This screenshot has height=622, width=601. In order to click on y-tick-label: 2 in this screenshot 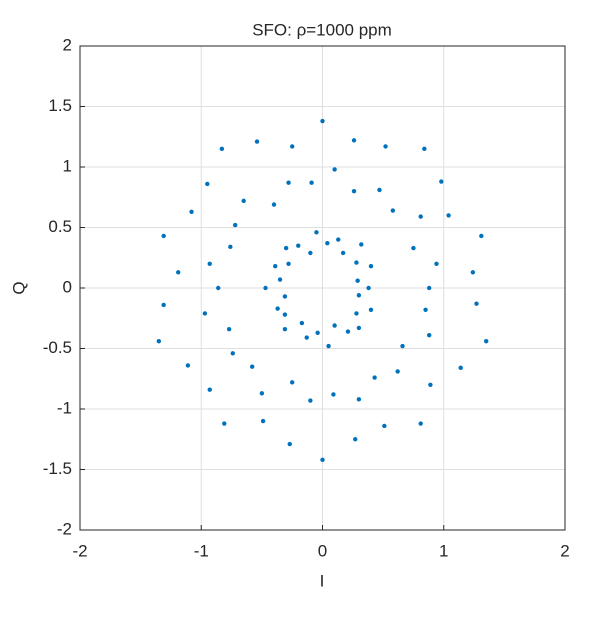, I will do `click(67, 44)`.